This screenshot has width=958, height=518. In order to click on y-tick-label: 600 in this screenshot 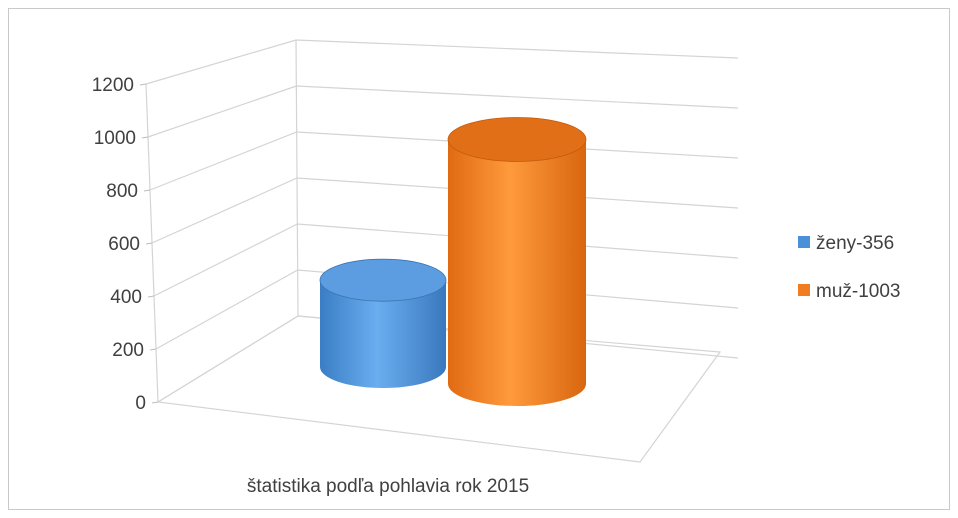, I will do `click(124, 244)`.